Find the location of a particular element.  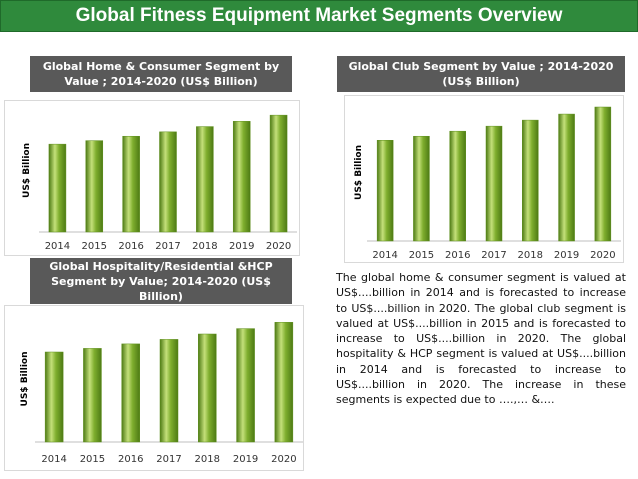

chart-hospitality-svg: 2014 2015 2016 2017 2018 2019 2020 US$ Billion is located at coordinates (161, 393).